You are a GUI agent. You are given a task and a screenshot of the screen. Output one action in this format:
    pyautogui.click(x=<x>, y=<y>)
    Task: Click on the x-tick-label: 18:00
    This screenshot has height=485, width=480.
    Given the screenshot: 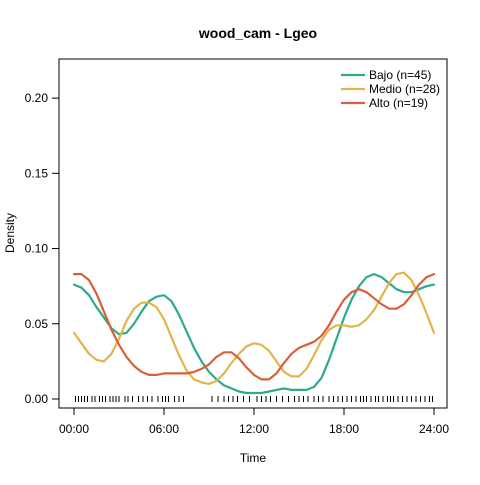 What is the action you would take?
    pyautogui.click(x=344, y=429)
    